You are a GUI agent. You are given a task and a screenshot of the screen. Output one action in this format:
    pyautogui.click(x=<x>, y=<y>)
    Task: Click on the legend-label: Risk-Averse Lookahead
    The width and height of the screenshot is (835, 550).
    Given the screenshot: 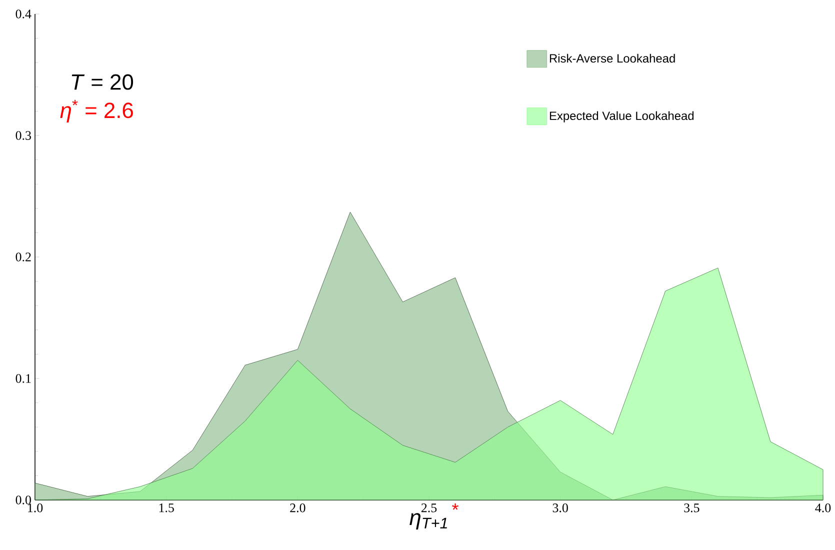 What is the action you would take?
    pyautogui.click(x=612, y=58)
    